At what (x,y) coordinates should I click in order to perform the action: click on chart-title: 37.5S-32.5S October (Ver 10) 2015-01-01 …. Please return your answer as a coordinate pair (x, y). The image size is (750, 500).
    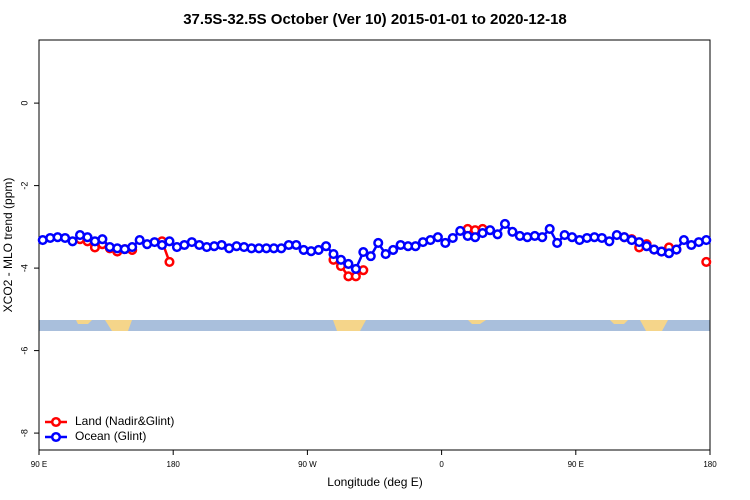
    Looking at the image, I should click on (375, 19).